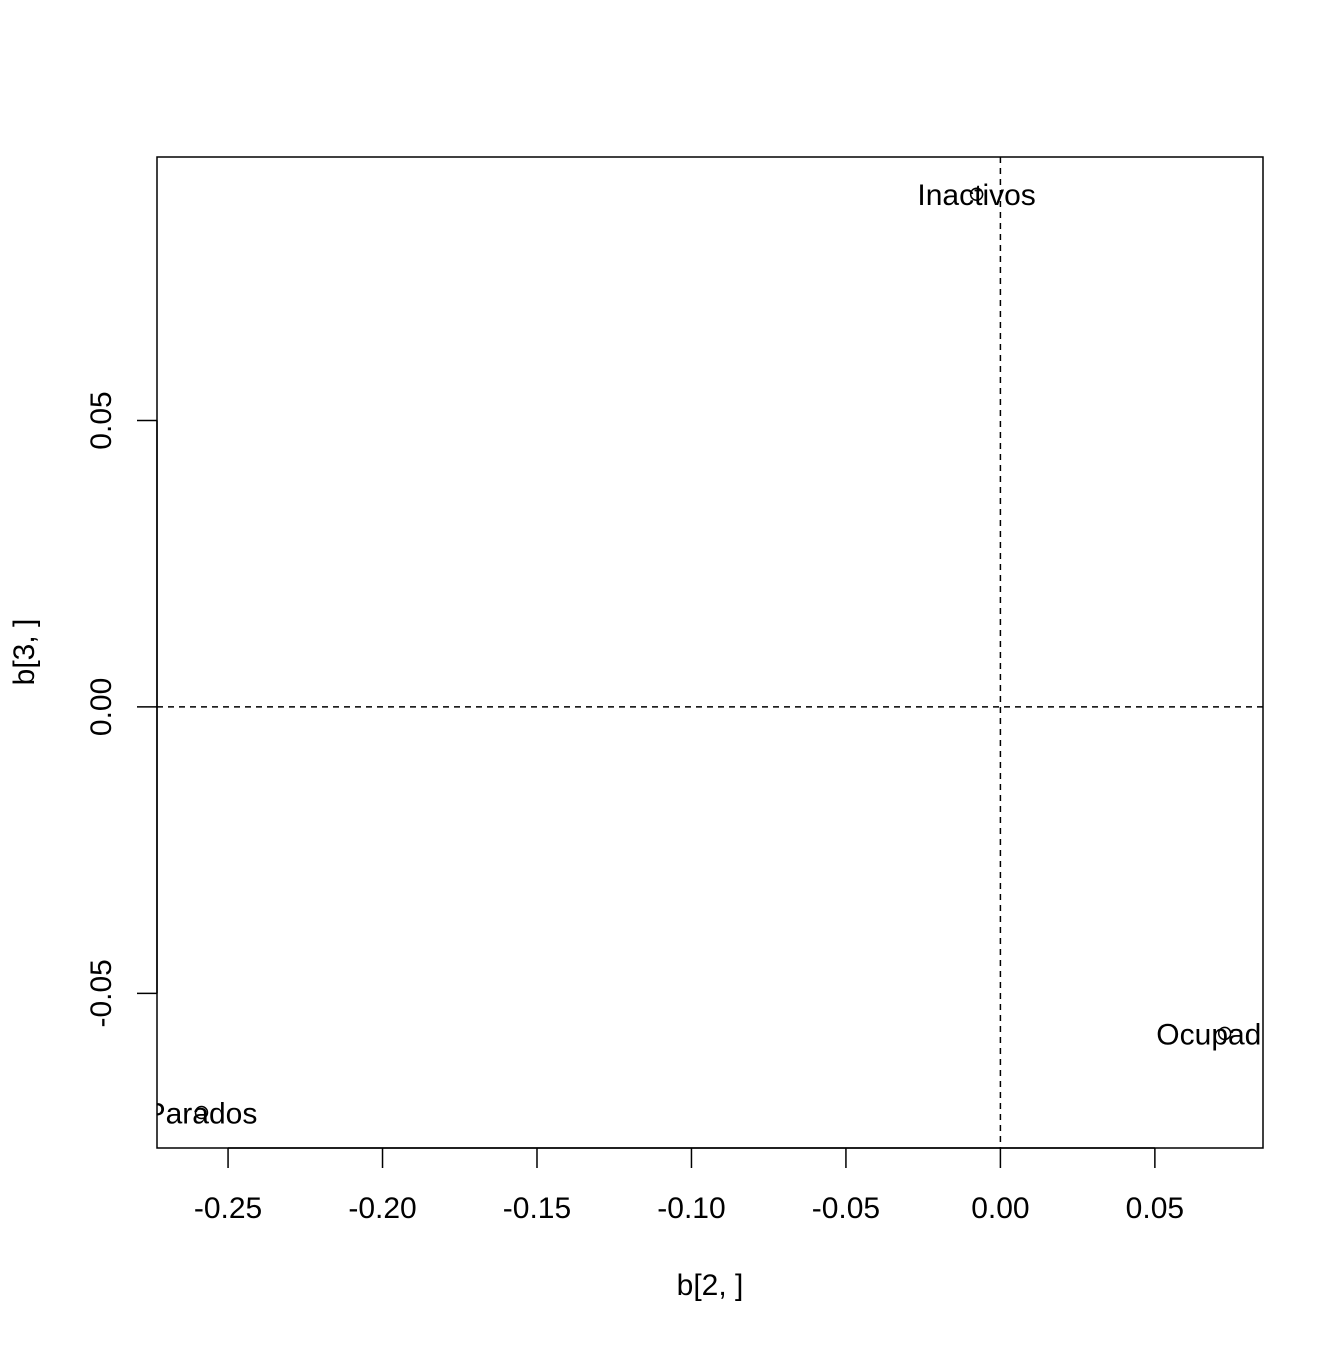 The height and width of the screenshot is (1349, 1344). I want to click on x-tick-label: -0.15, so click(537, 1208).